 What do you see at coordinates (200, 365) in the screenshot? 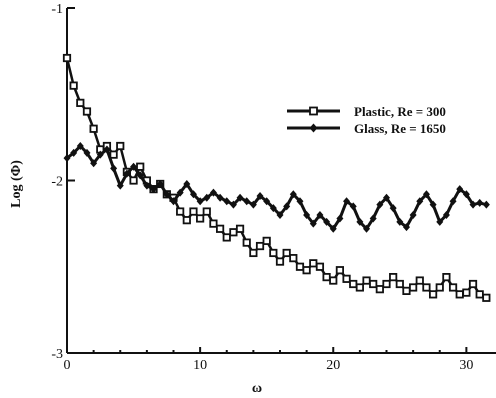
I see `x-tick-label-1: 10` at bounding box center [200, 365].